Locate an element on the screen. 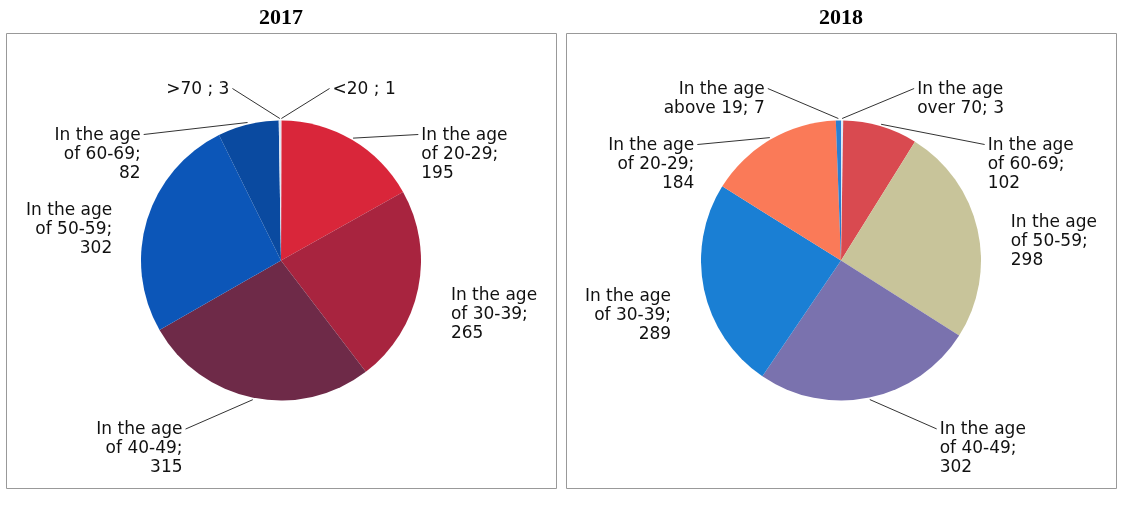  slice-label: >70 ; 3 is located at coordinates (198, 87).